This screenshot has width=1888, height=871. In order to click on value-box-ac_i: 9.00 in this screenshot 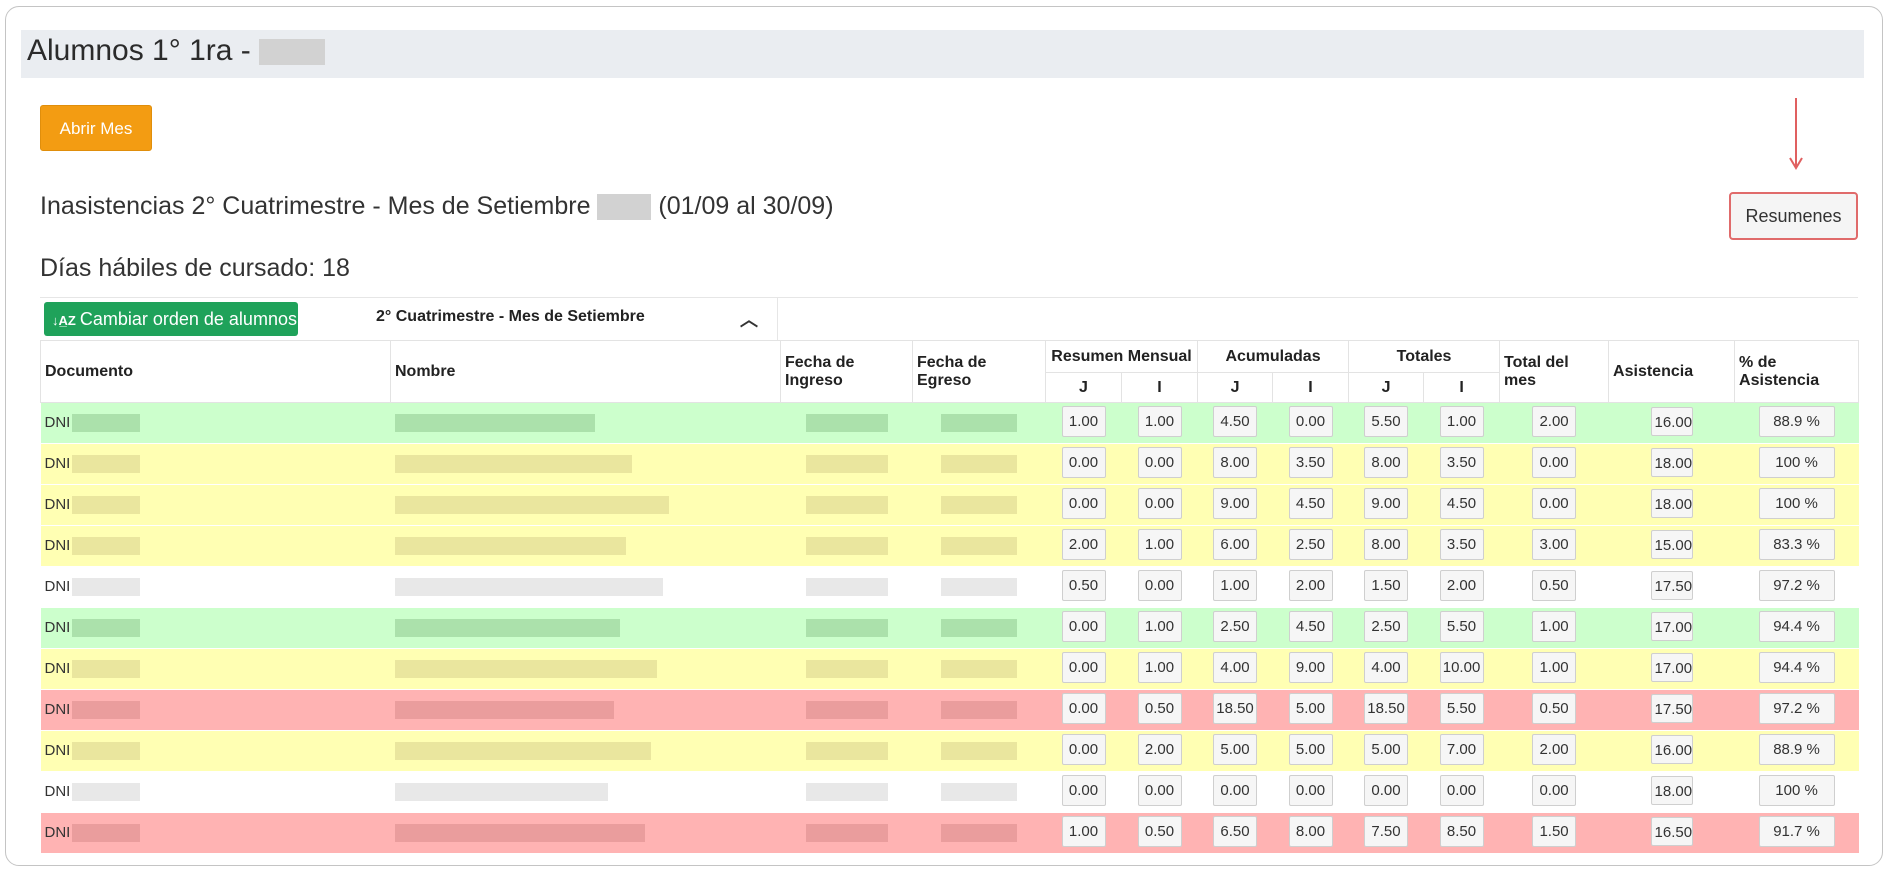, I will do `click(1310, 667)`.